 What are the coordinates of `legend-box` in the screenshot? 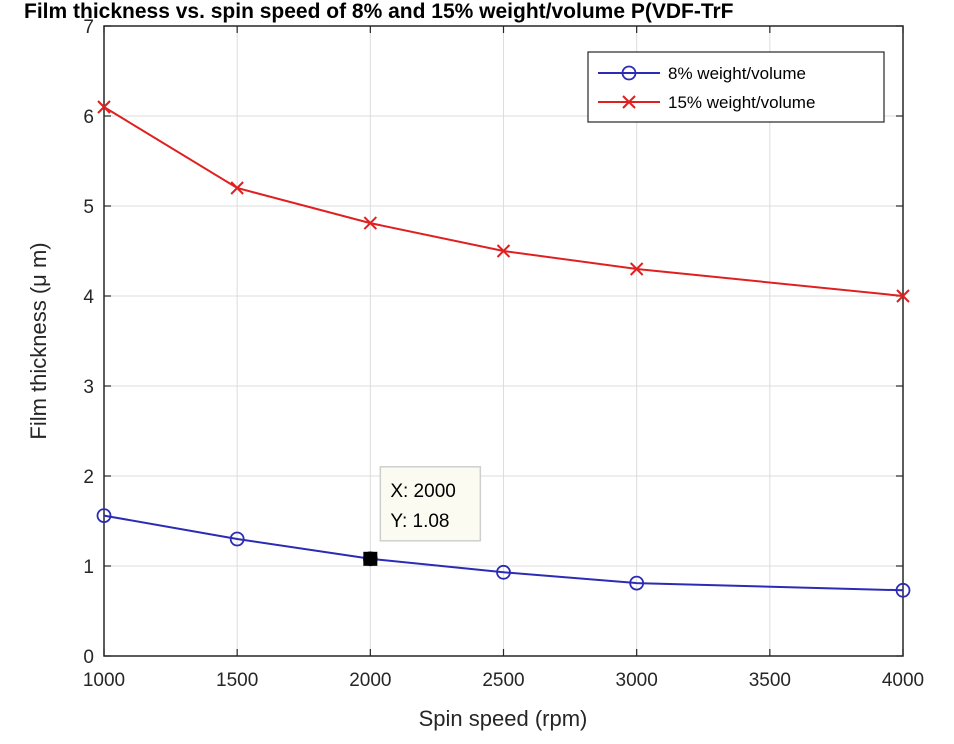 It's located at (736, 87).